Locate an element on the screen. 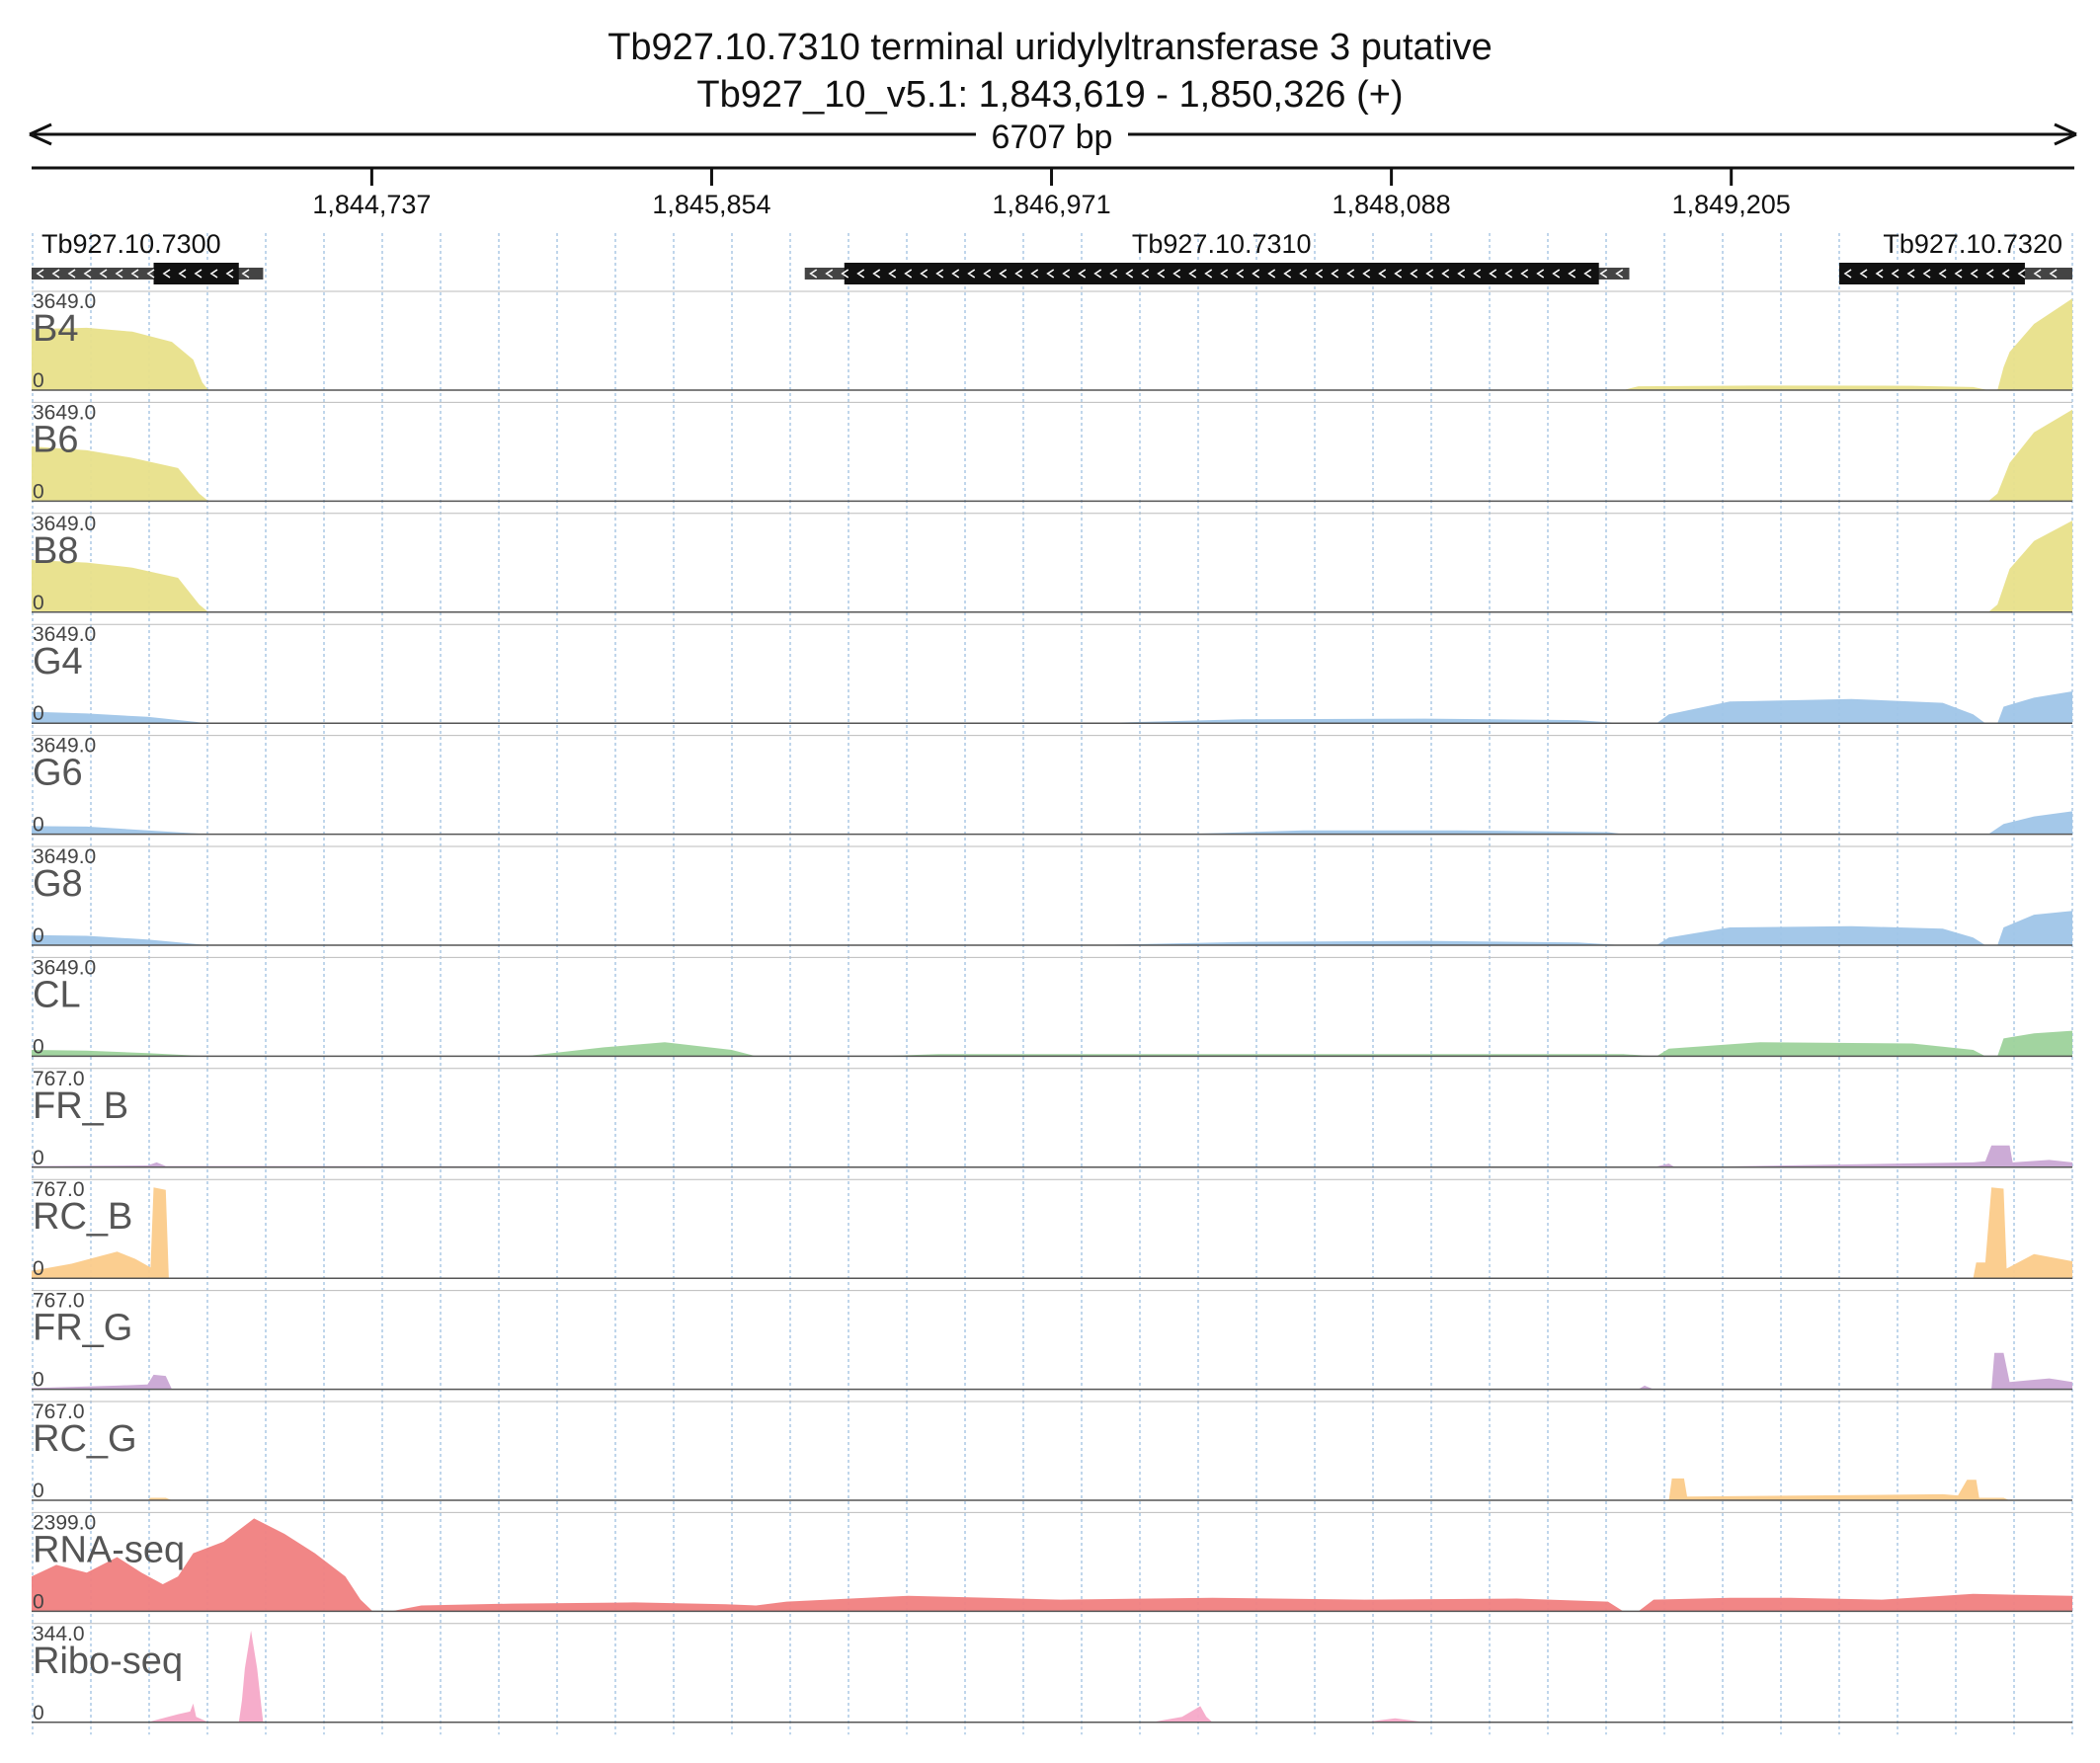 This screenshot has width=2100, height=1763. span-label: 6707 bp is located at coordinates (1052, 137).